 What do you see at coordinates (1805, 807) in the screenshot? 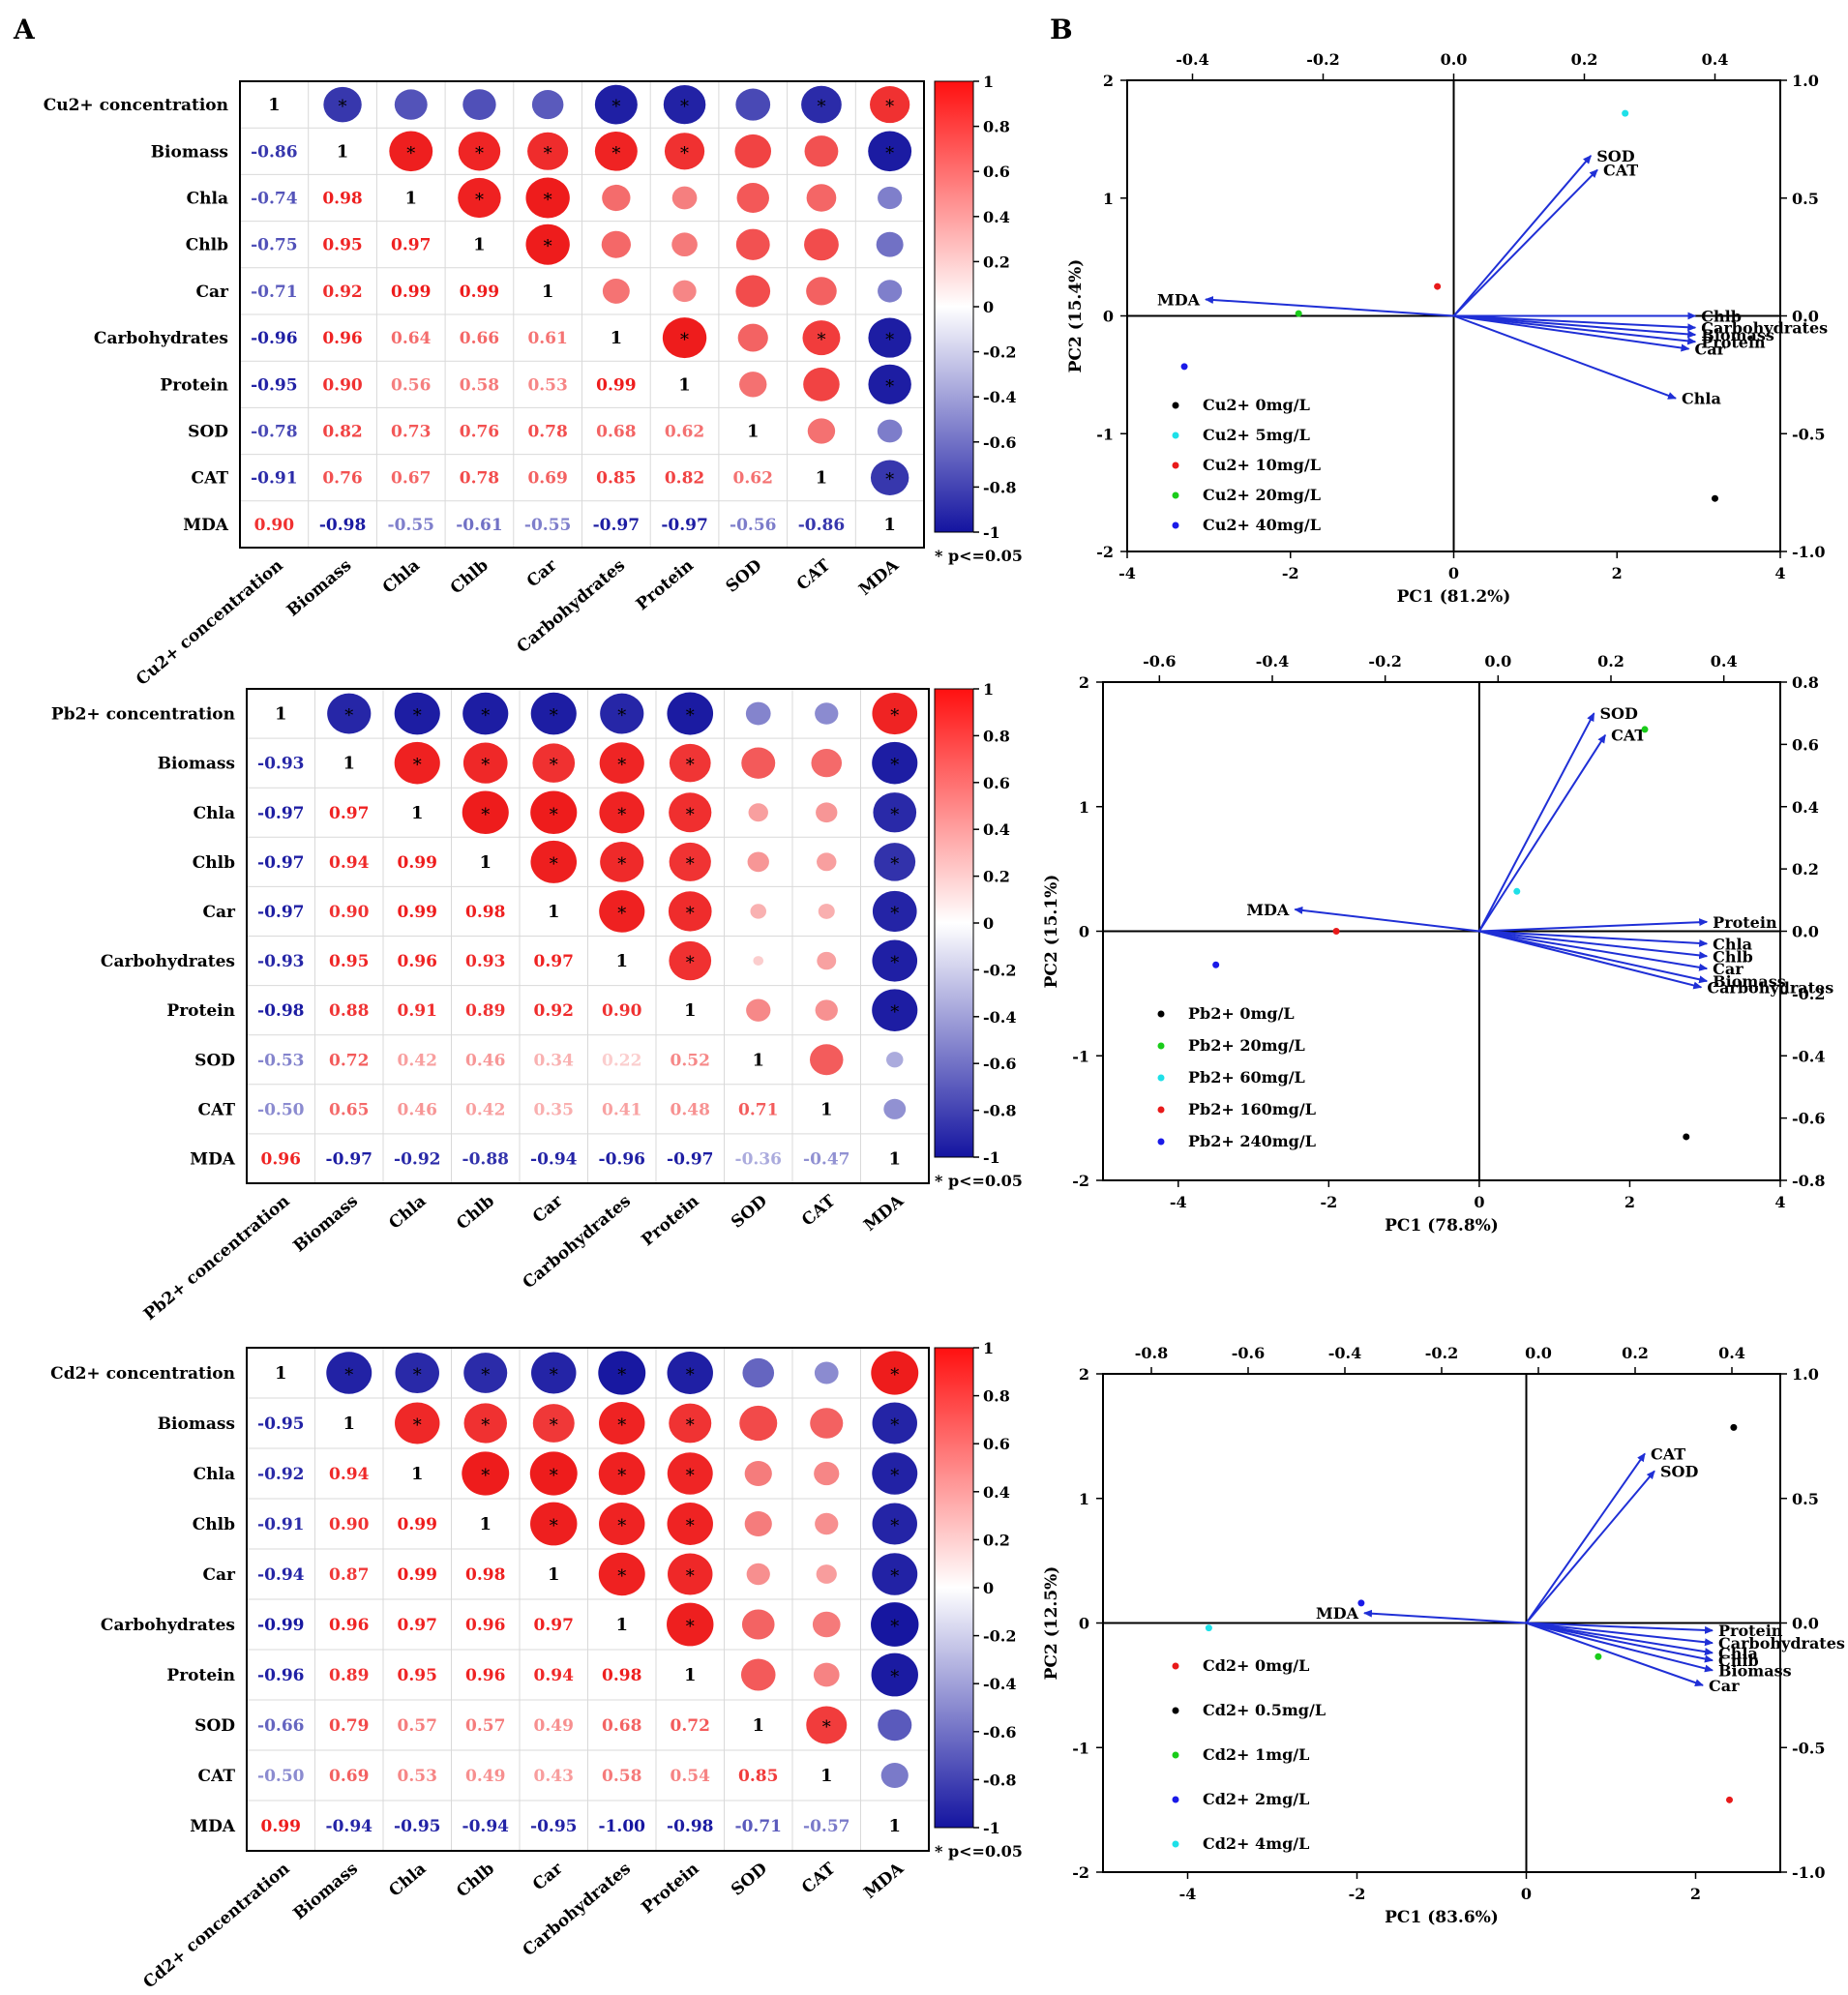
I see `right-tick-label: 0.4` at bounding box center [1805, 807].